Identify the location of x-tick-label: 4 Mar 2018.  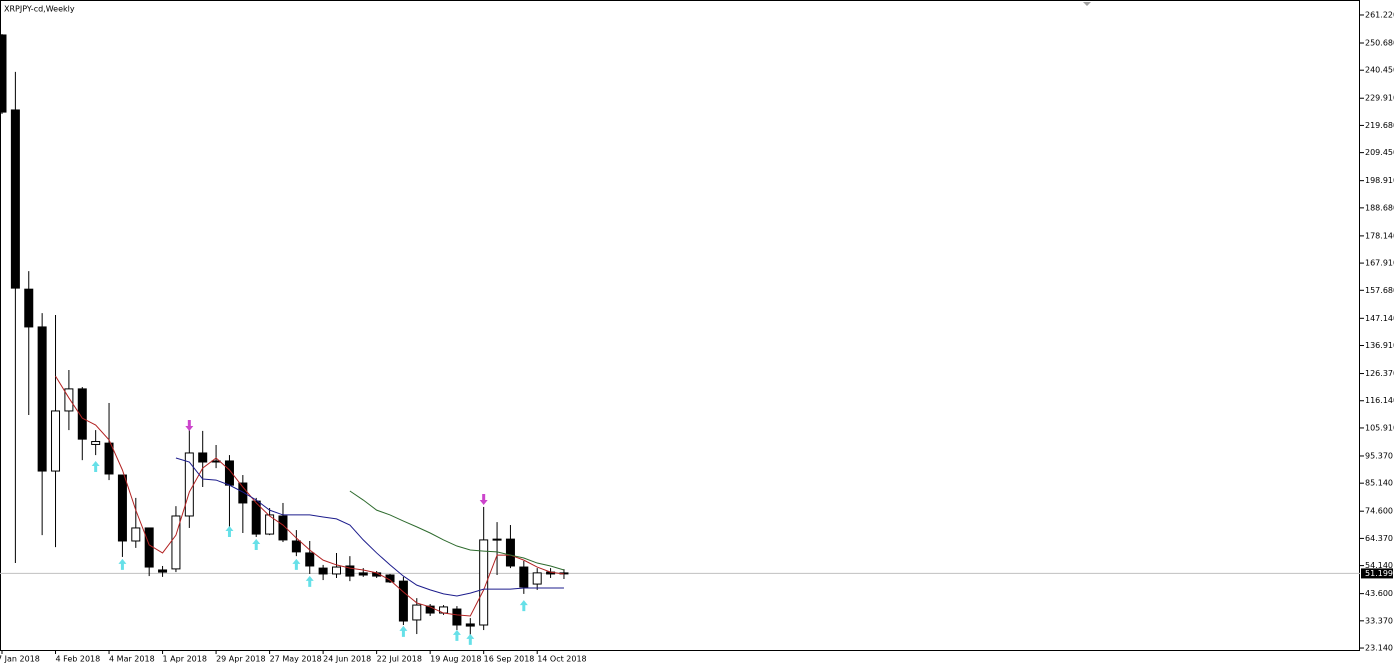
(132, 659).